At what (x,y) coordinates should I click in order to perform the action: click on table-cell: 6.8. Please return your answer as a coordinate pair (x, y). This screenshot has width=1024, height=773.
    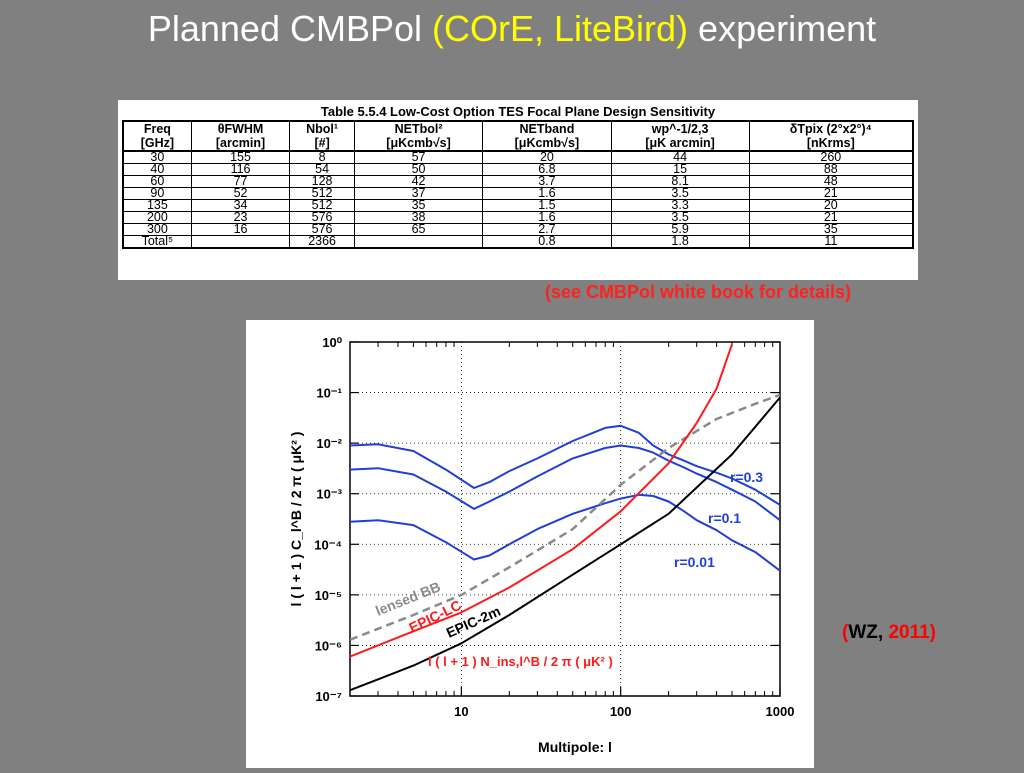
    Looking at the image, I should click on (547, 169).